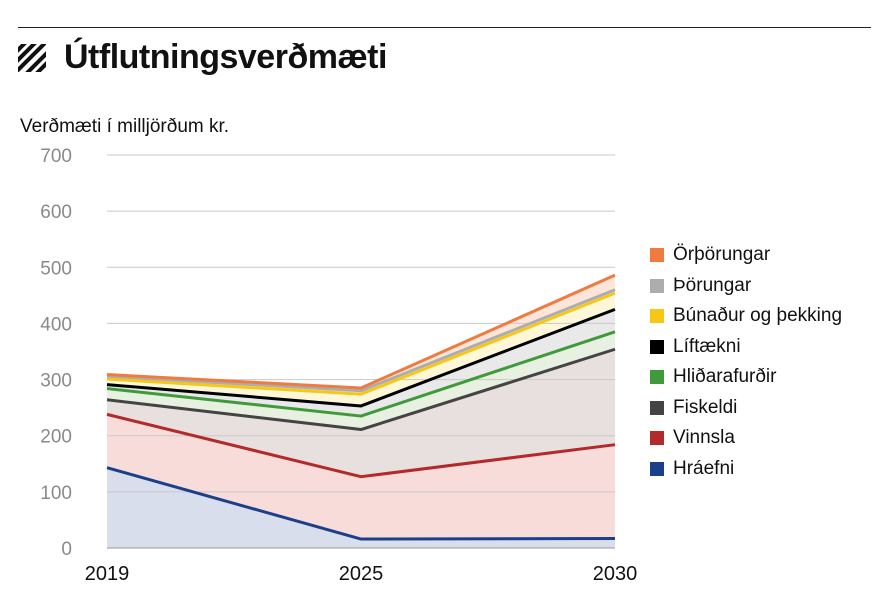 This screenshot has width=877, height=600. What do you see at coordinates (56, 437) in the screenshot?
I see `y-tick-label-200: 200` at bounding box center [56, 437].